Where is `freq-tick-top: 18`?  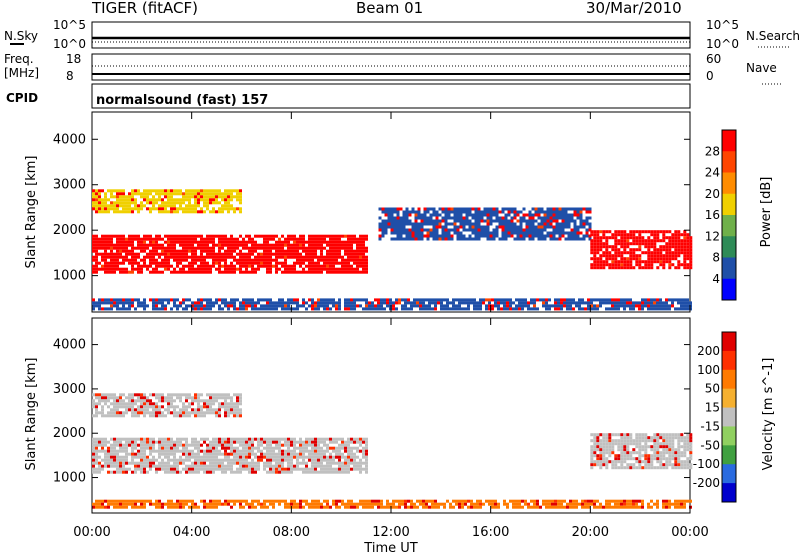 freq-tick-top: 18 is located at coordinates (73, 59).